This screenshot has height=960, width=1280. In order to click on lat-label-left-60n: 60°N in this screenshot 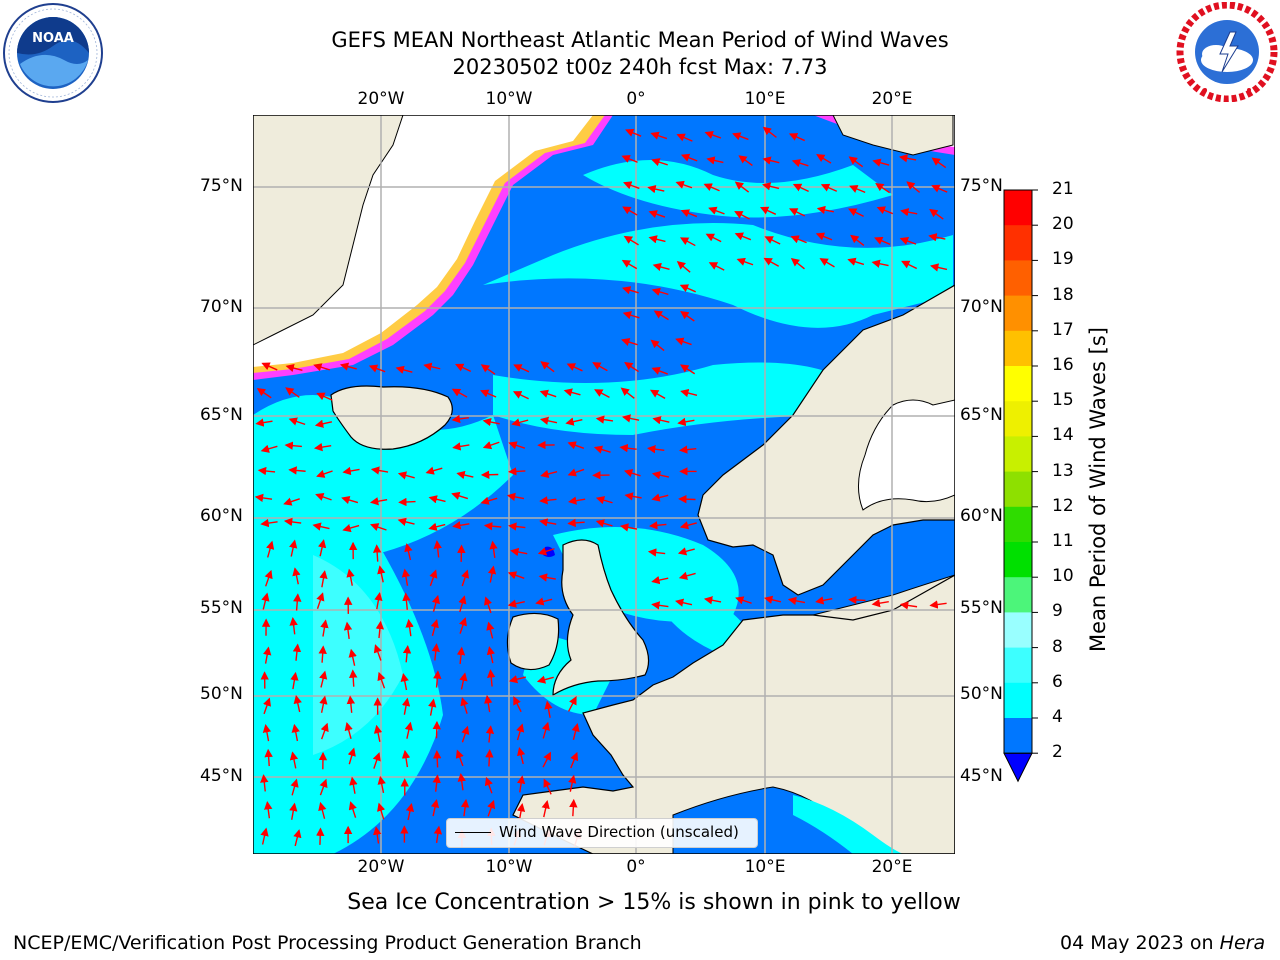, I will do `click(221, 516)`.